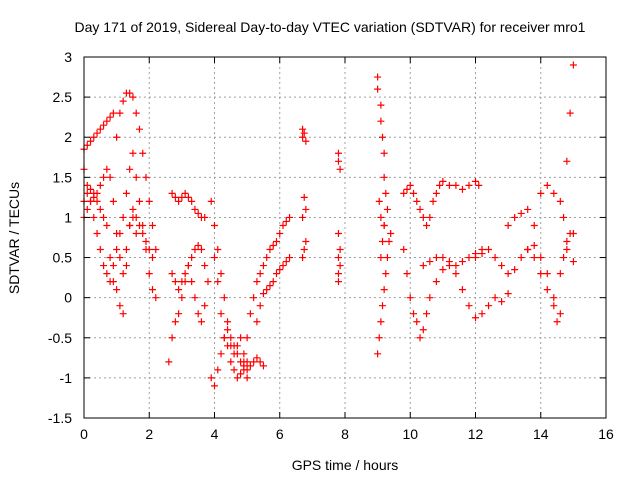 This screenshot has width=640, height=480. What do you see at coordinates (304, 193) in the screenshot?
I see `series-sat-m` at bounding box center [304, 193].